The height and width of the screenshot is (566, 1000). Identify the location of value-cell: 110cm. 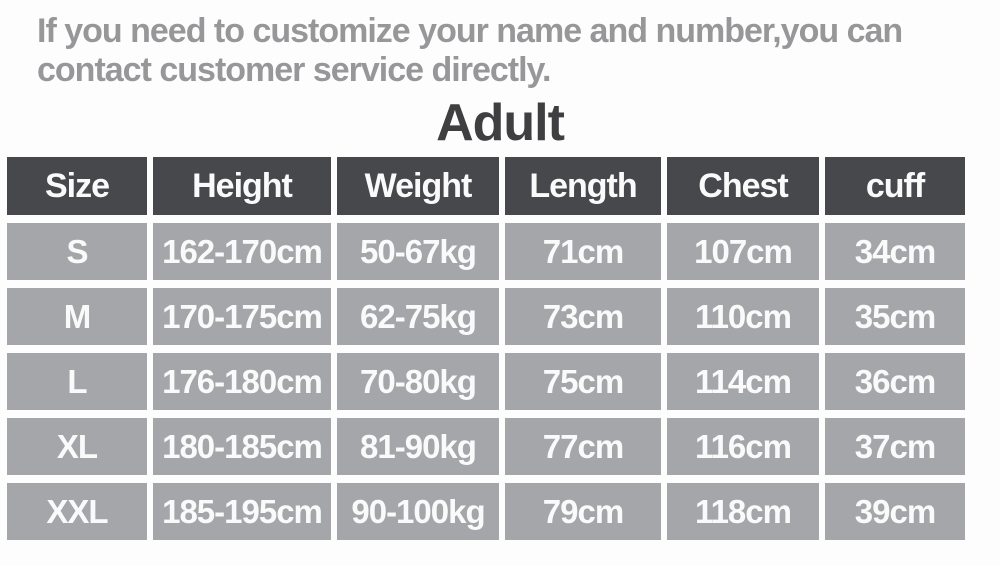
(743, 316).